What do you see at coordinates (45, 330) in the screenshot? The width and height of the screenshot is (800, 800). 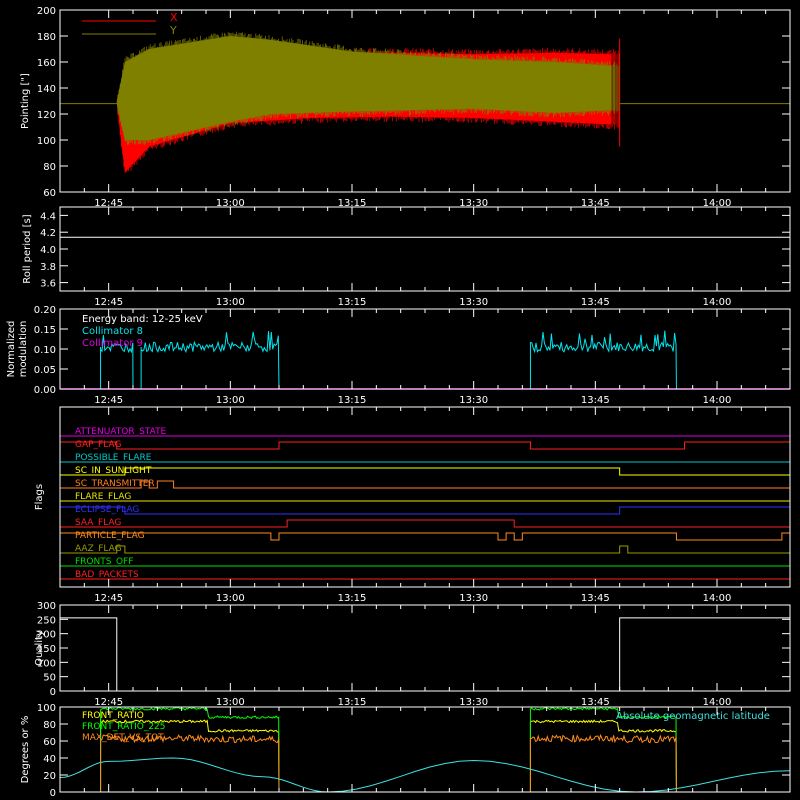 I see `modulation-ytick-label: 0.15` at bounding box center [45, 330].